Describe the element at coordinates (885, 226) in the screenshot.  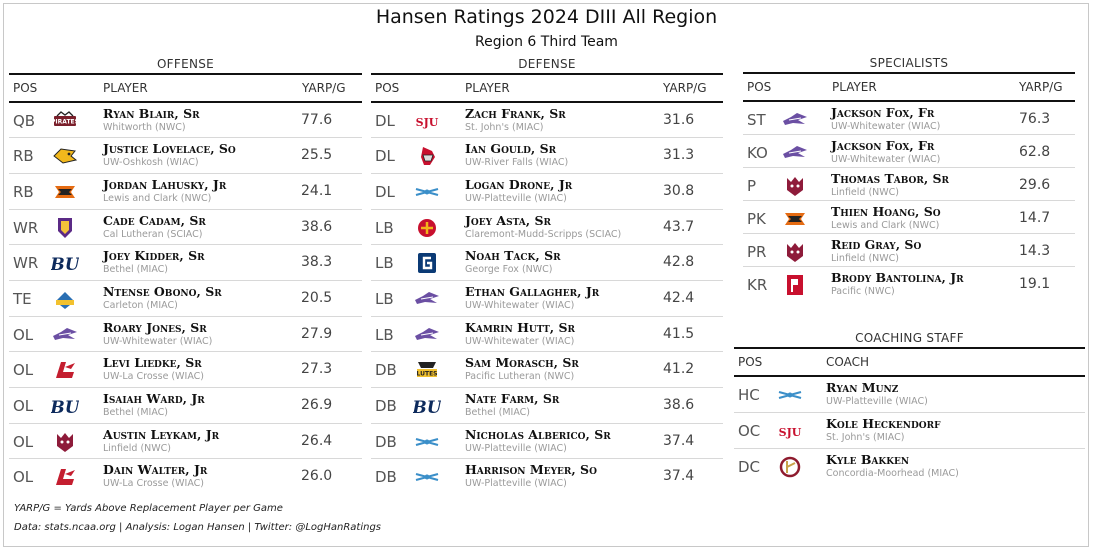
I see `school-label: Lewis and Clark (NWC)` at that location.